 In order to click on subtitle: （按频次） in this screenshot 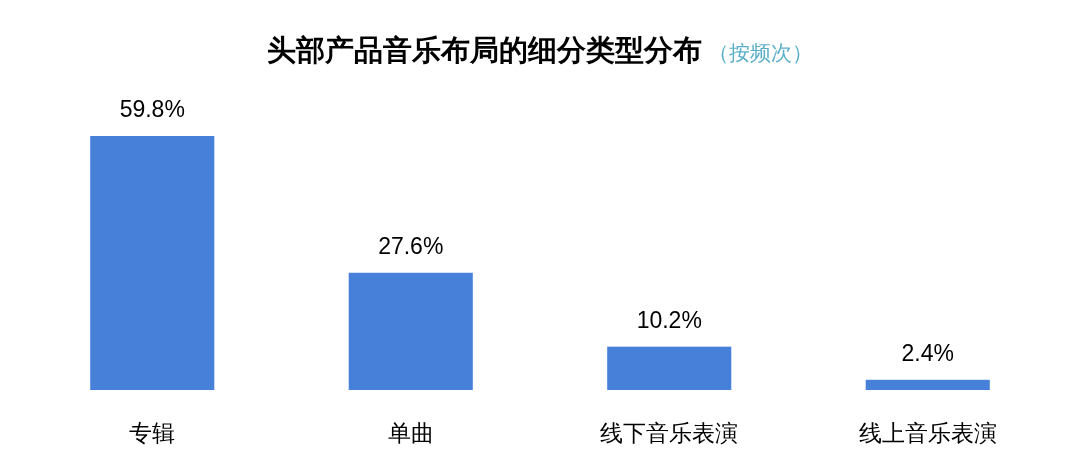, I will do `click(760, 52)`.